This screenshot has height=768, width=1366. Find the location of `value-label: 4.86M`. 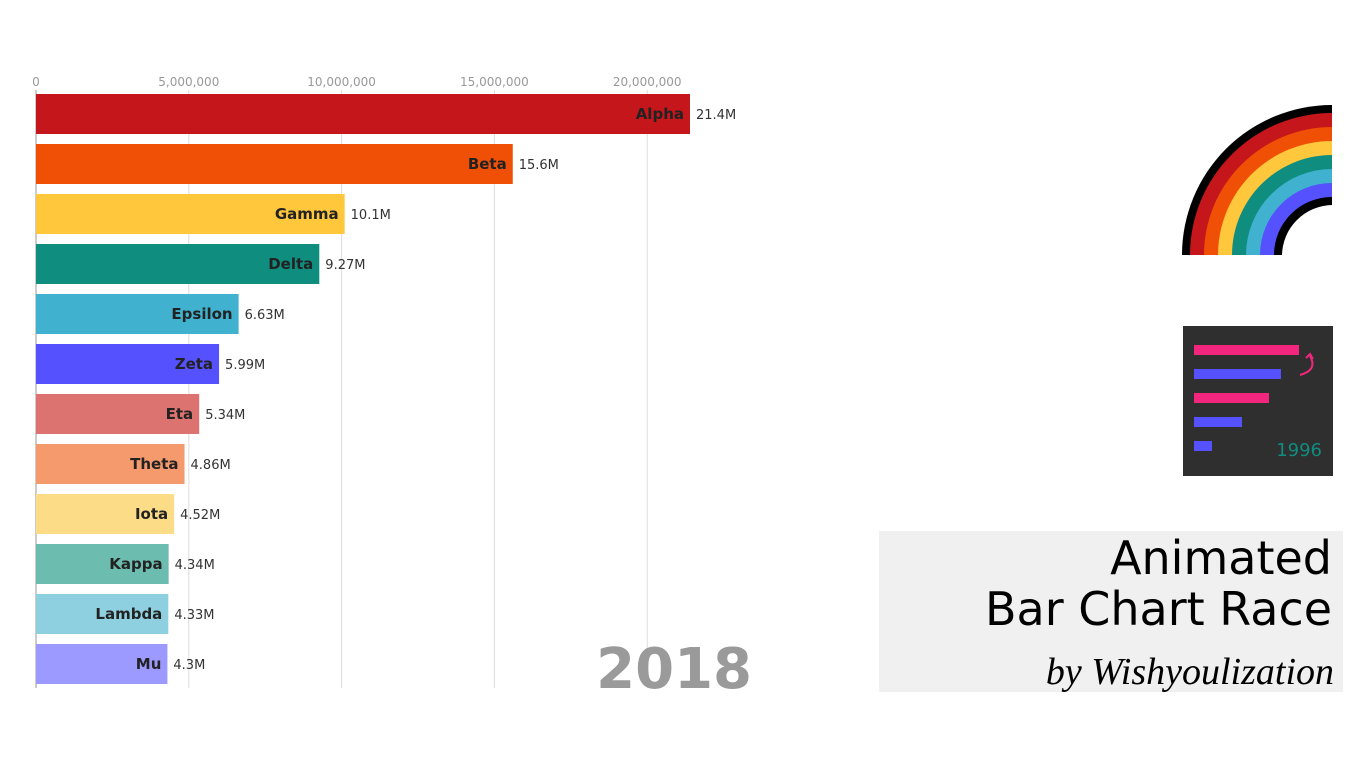

value-label: 4.86M is located at coordinates (211, 465).